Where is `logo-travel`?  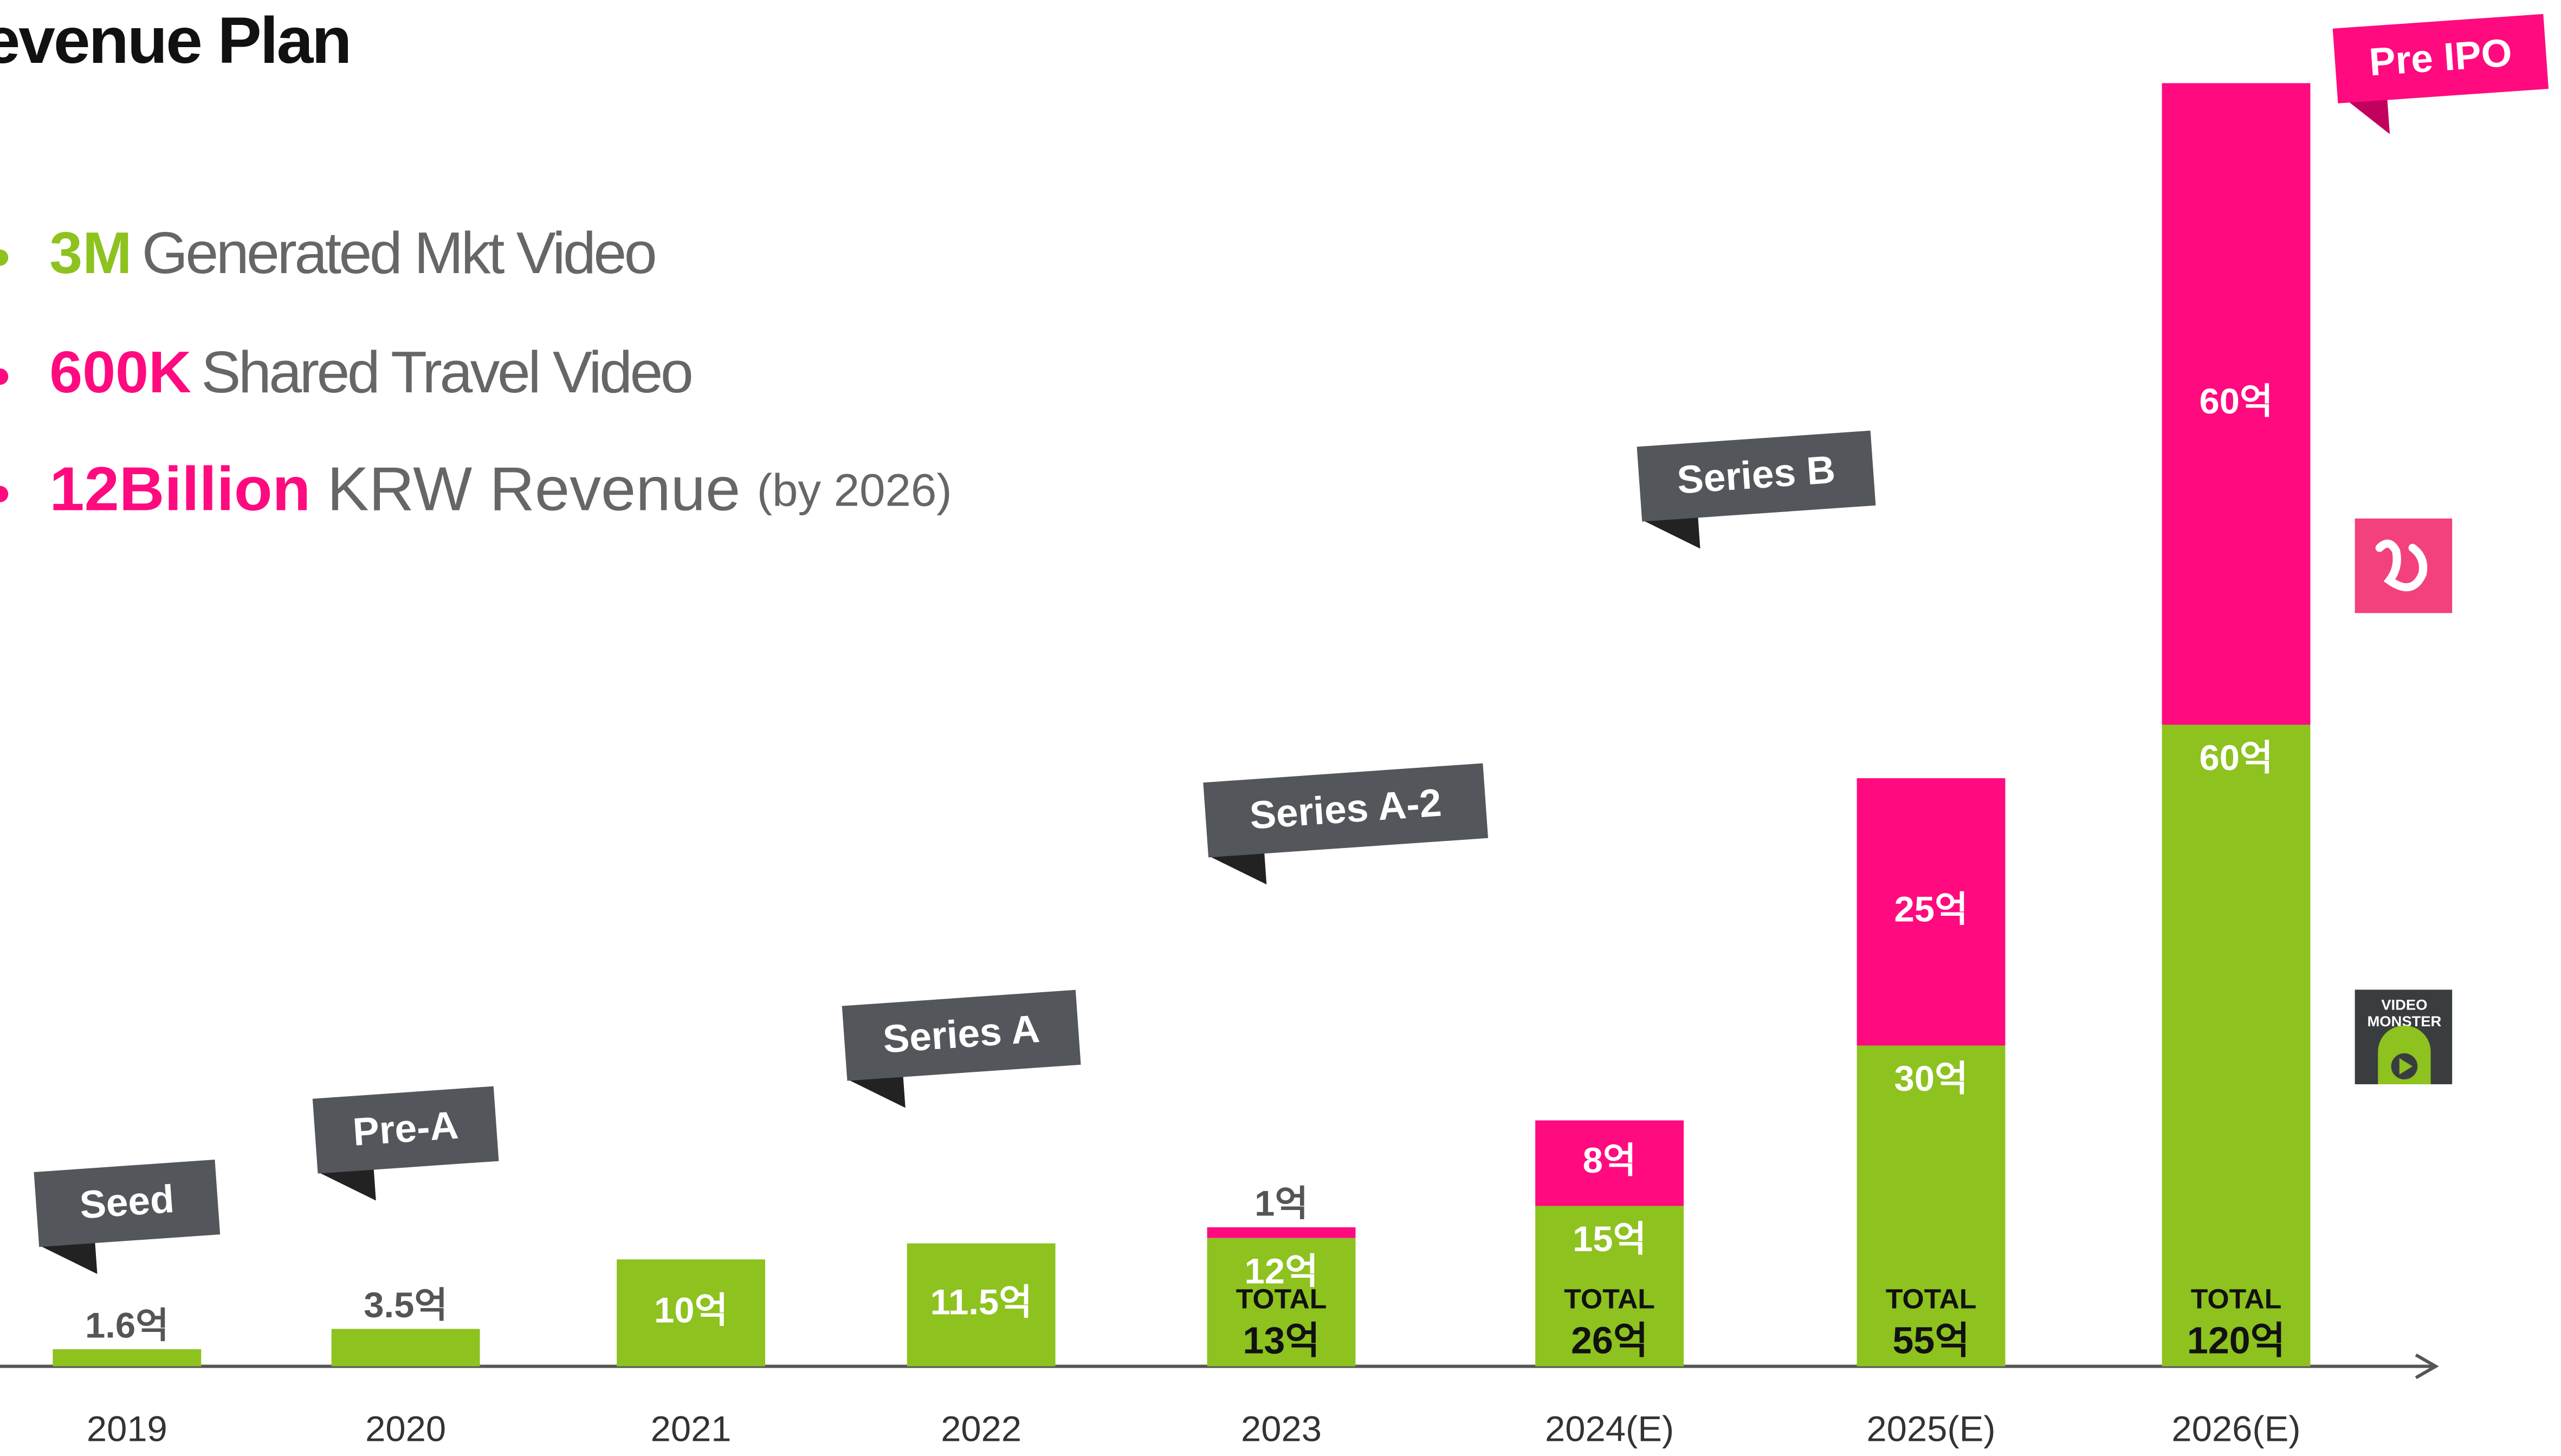
logo-travel is located at coordinates (2404, 565).